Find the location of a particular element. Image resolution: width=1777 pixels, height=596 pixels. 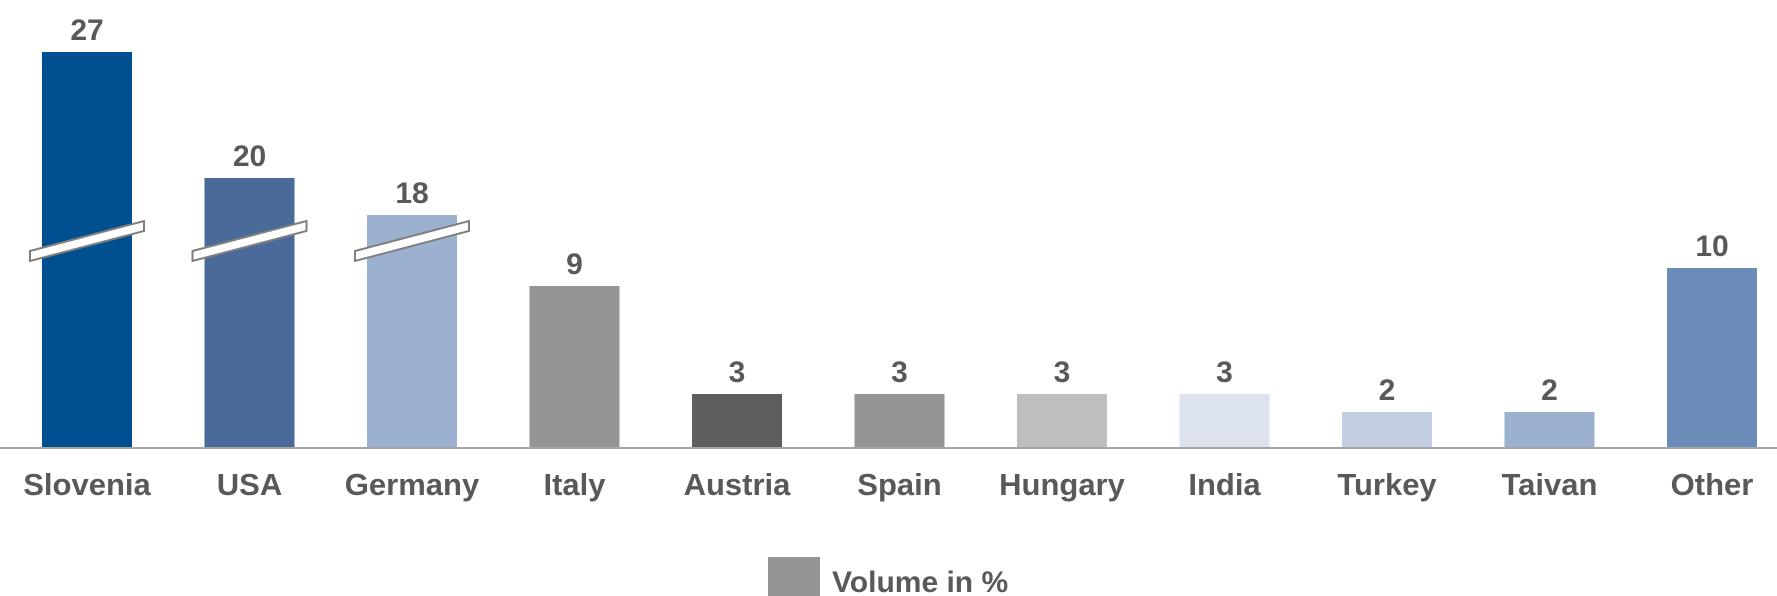

bar-spain is located at coordinates (899, 421).